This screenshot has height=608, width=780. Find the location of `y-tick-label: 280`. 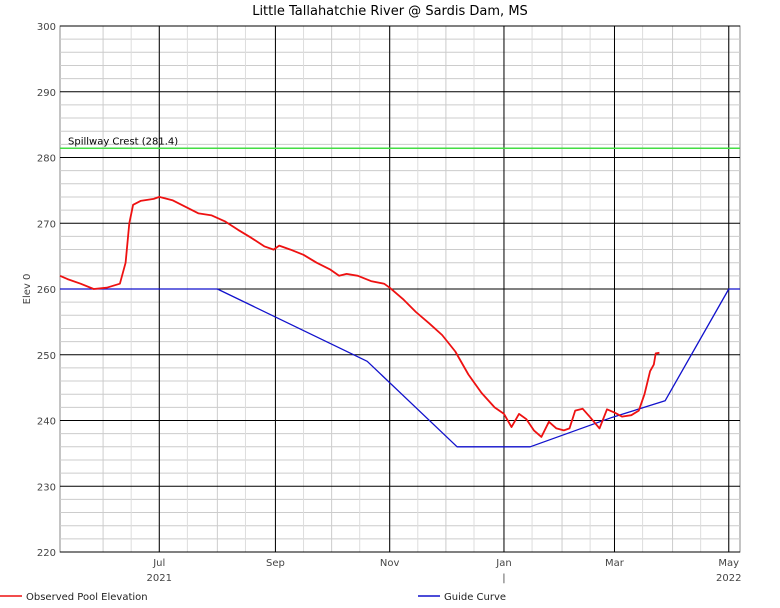

y-tick-label: 280 is located at coordinates (46, 159).